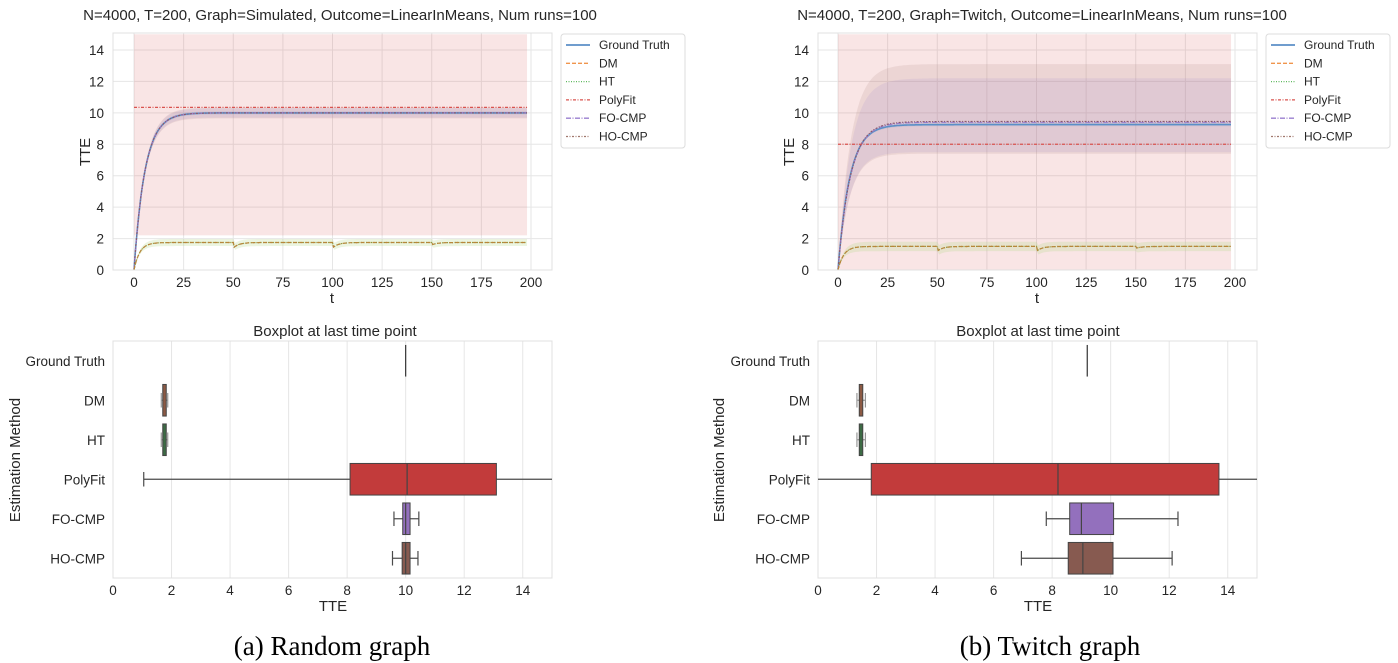  I want to click on box-fo-cmp, so click(406, 519).